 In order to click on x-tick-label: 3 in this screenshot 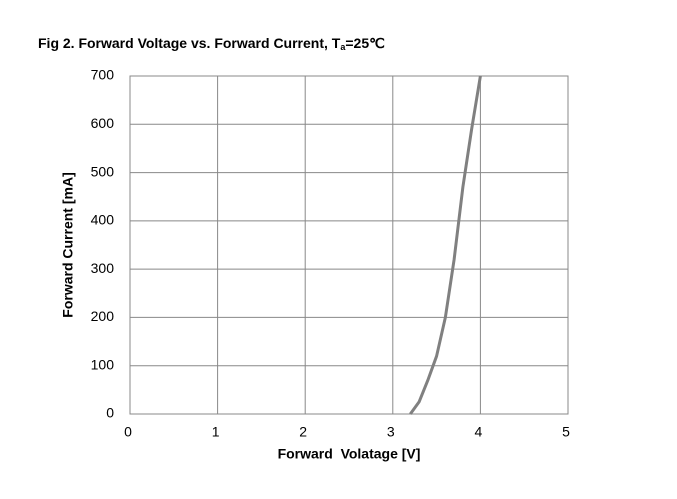, I will do `click(391, 432)`.